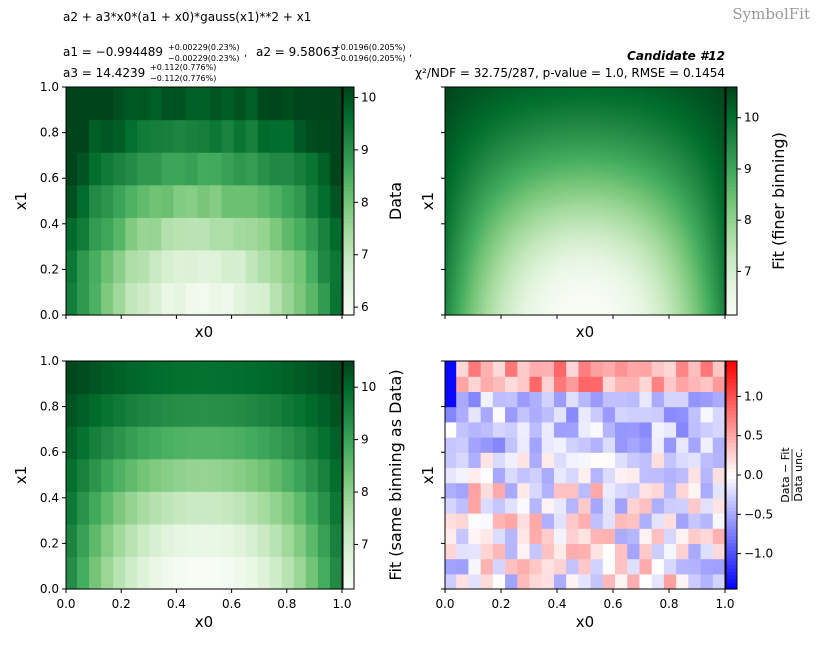  What do you see at coordinates (204, 201) in the screenshot?
I see `heatmap-cells` at bounding box center [204, 201].